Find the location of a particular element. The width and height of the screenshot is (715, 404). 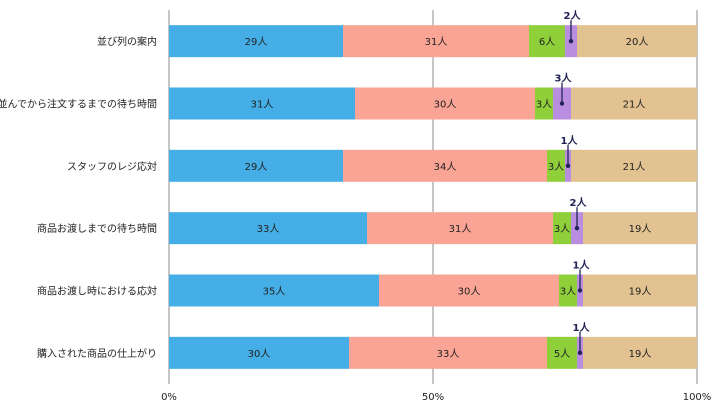

x-tick-label: 50% is located at coordinates (433, 397).